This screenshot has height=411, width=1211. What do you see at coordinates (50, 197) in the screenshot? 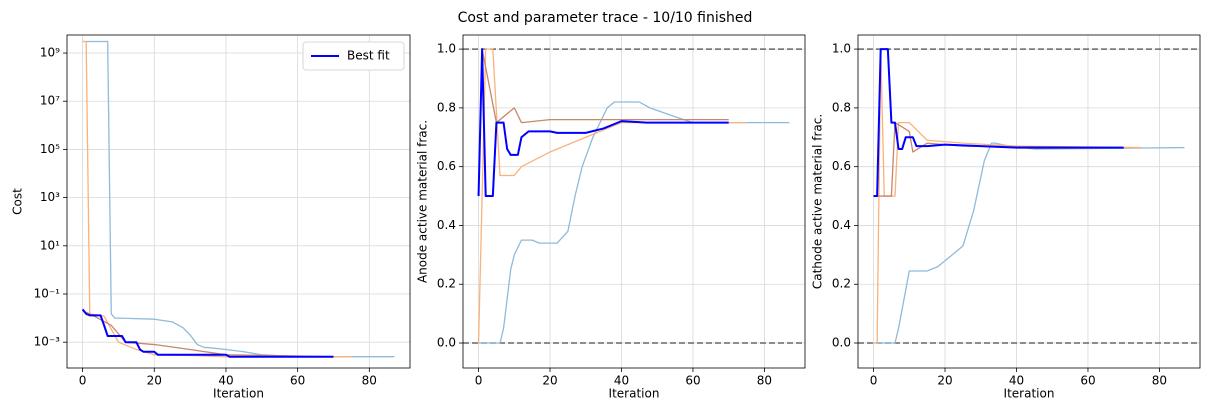
I see `y-tick-label: 10³` at bounding box center [50, 197].